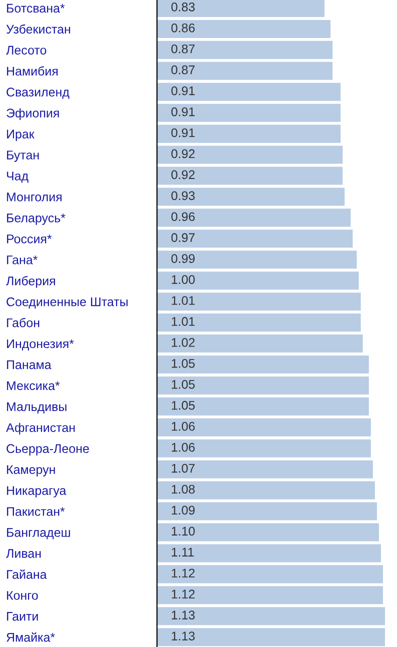 The height and width of the screenshot is (647, 397). I want to click on y-tick-label: Ливан, so click(23, 553).